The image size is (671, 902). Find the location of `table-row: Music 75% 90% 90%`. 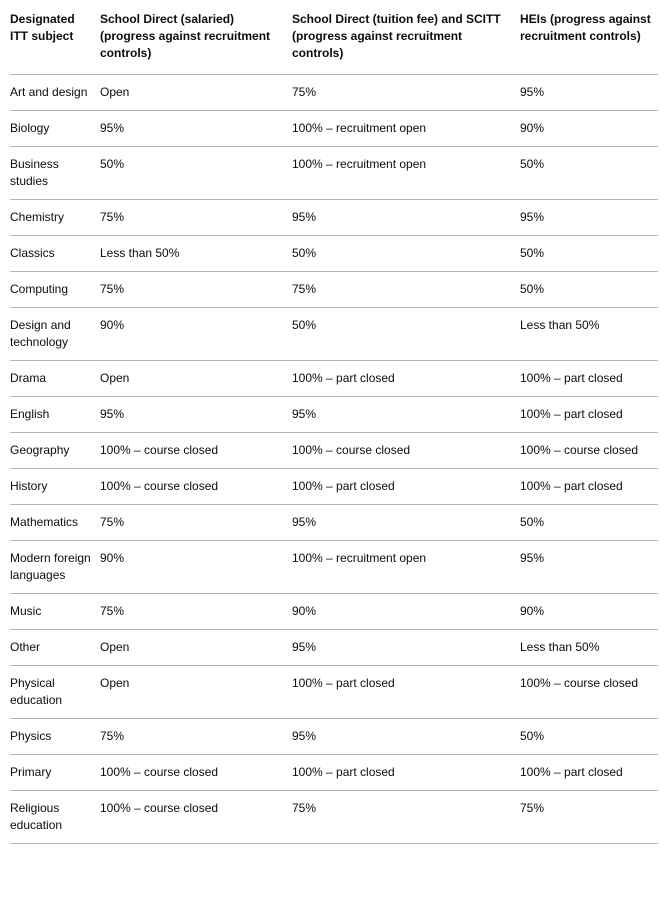

table-row: Music 75% 90% 90% is located at coordinates (334, 611).